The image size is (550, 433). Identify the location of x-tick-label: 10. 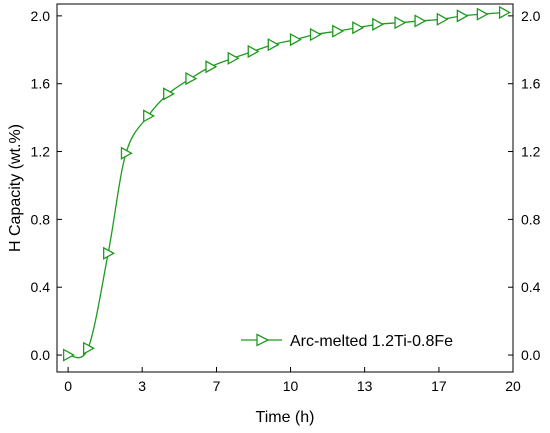
(291, 386).